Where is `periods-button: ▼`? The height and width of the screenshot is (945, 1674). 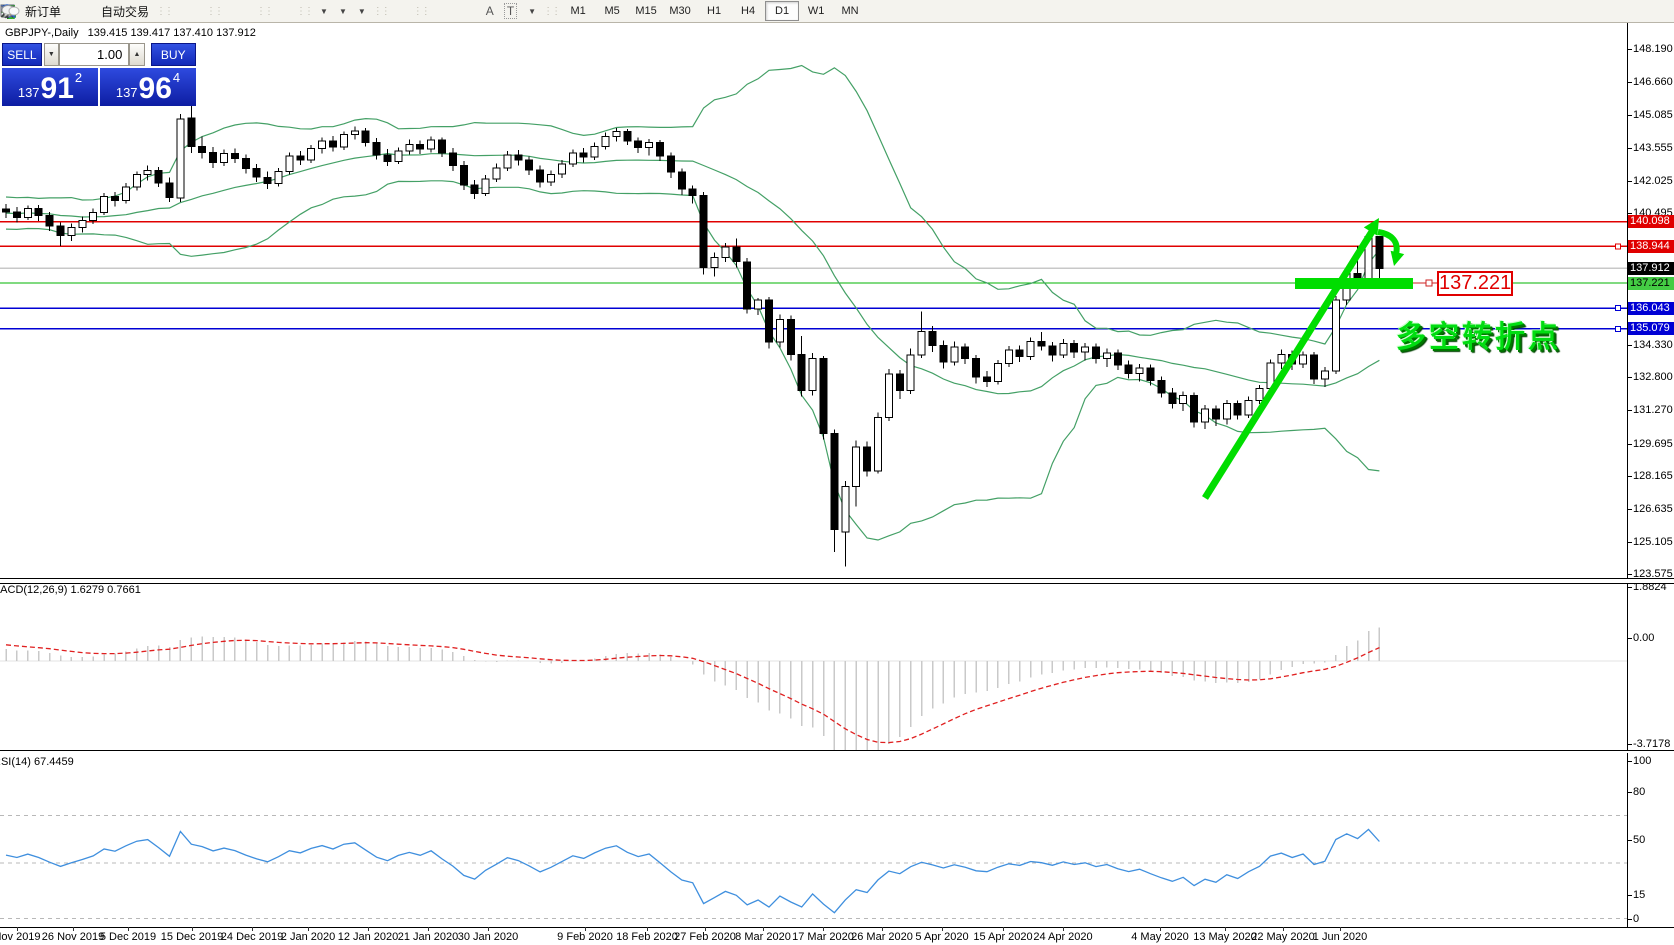
periods-button: ▼ is located at coordinates (176, 11).